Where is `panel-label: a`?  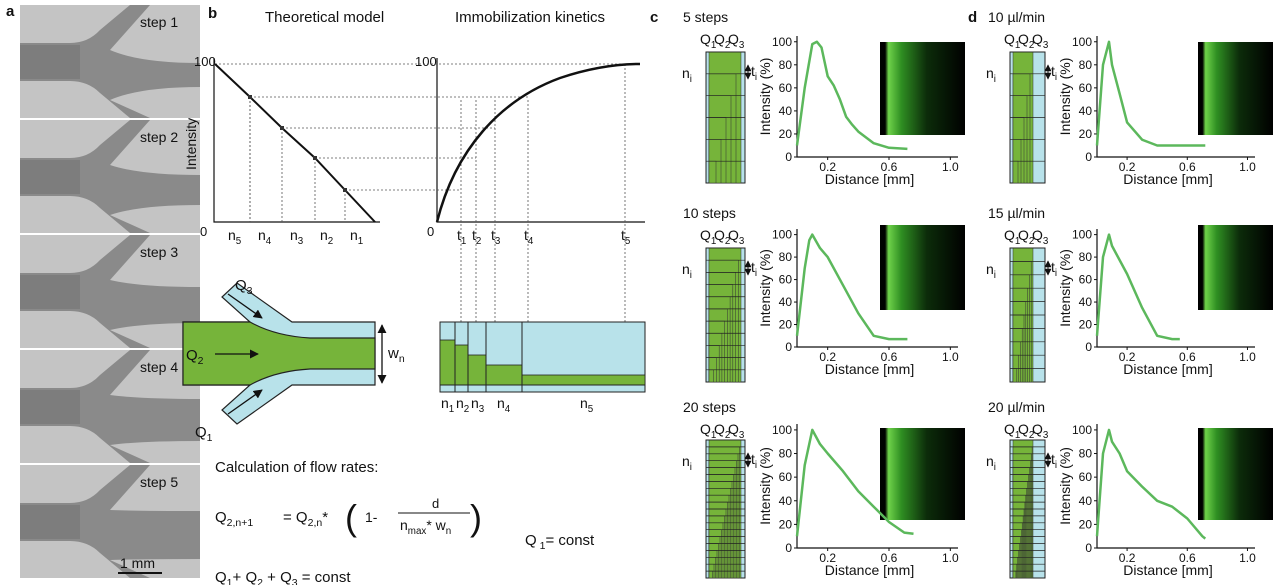
panel-label: a is located at coordinates (10, 11).